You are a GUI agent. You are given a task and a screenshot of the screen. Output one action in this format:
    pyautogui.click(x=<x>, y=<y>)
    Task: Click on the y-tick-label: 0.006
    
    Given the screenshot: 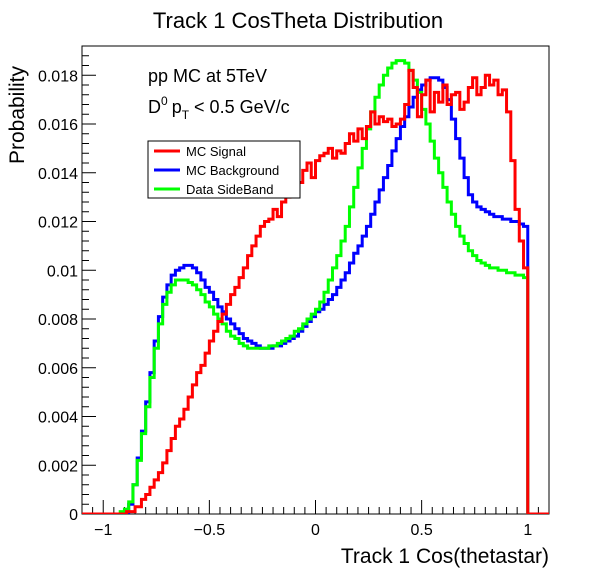 What is the action you would take?
    pyautogui.click(x=58, y=369)
    